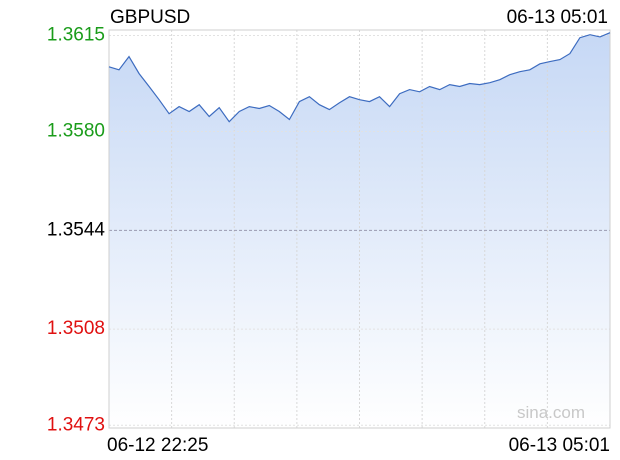 The width and height of the screenshot is (620, 460). What do you see at coordinates (150, 17) in the screenshot?
I see `chart-title: GBPUSD` at bounding box center [150, 17].